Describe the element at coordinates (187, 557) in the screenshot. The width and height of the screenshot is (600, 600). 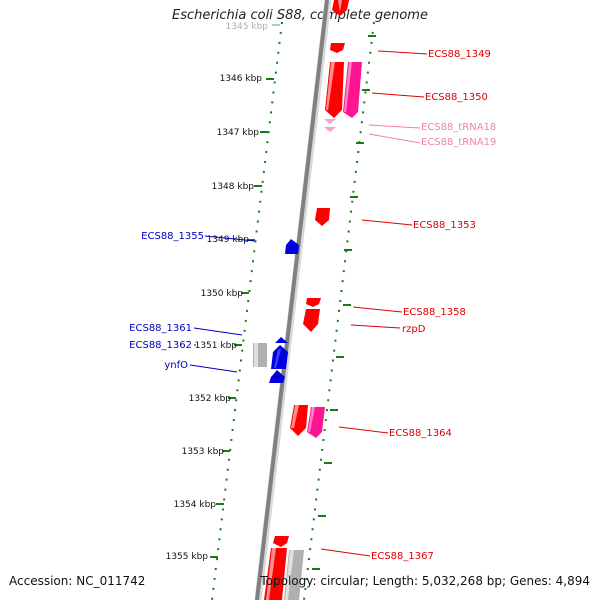
I see `ruler-label: 1355 kbp` at that location.